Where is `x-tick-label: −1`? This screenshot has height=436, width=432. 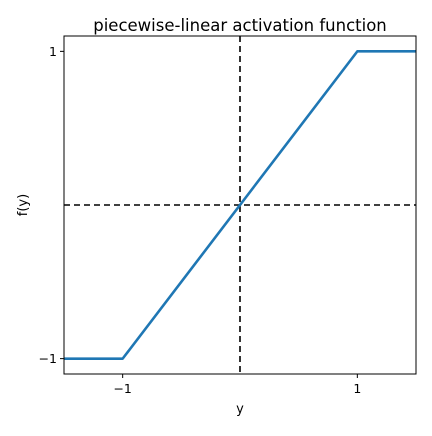
x-tick-label: −1 is located at coordinates (122, 388).